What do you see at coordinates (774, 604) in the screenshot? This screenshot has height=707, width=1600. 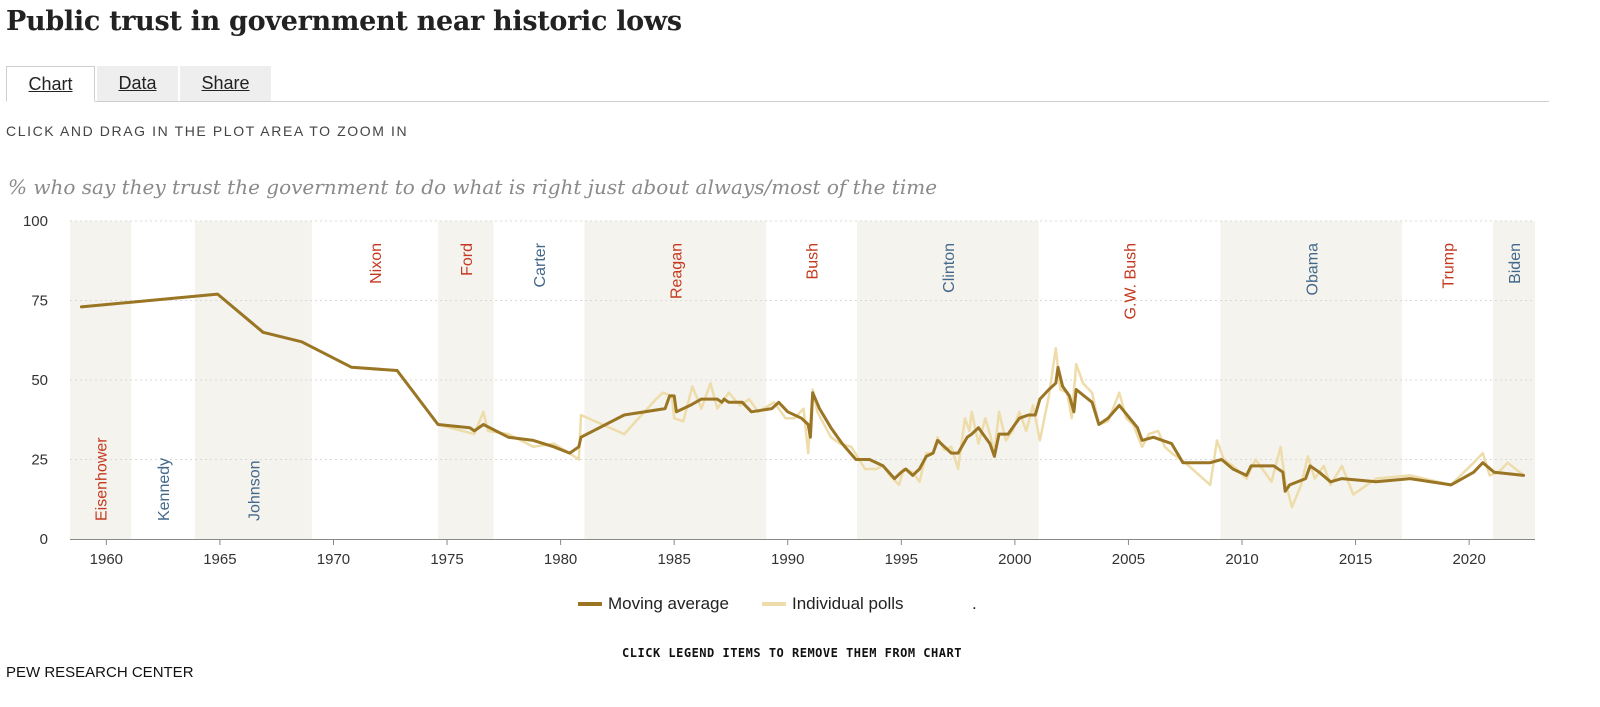 I see `legend-swatch-individual-polls` at bounding box center [774, 604].